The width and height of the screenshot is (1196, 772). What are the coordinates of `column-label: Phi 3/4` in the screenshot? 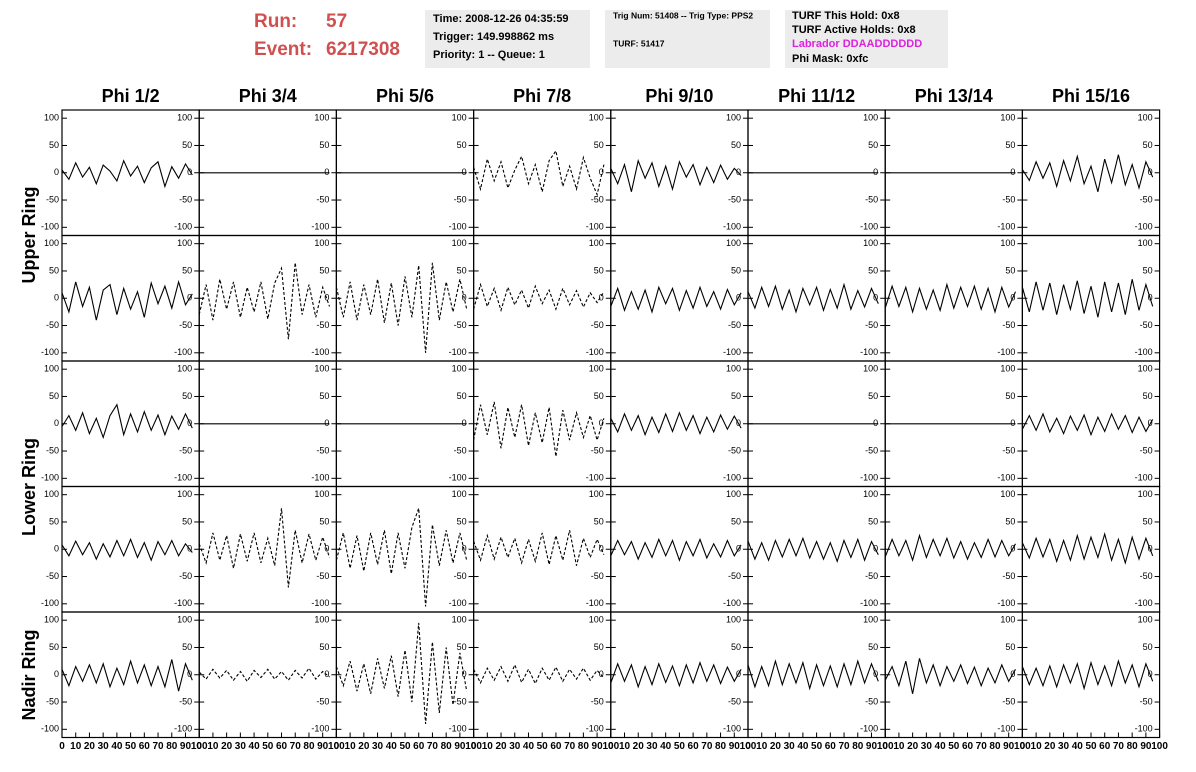 It's located at (268, 96).